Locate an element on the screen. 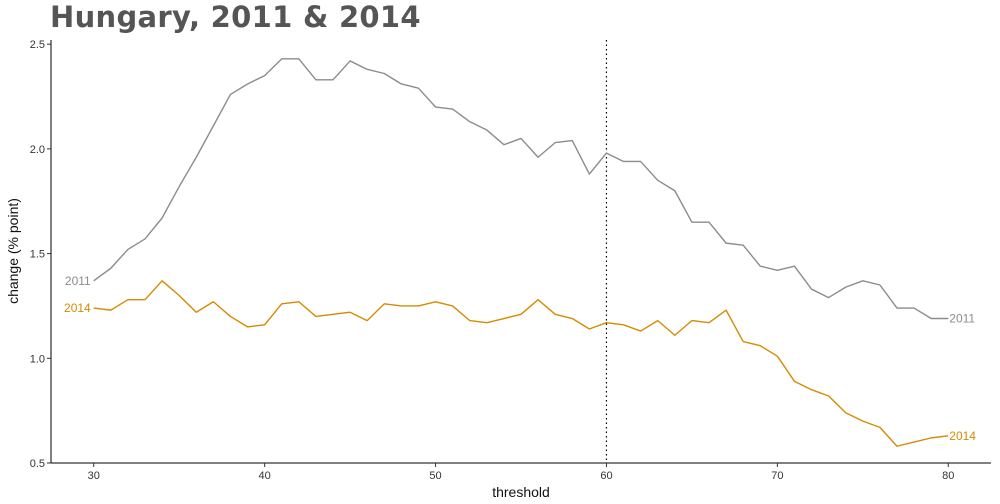 The image size is (1000, 504). series-end-label-2014: 2014 is located at coordinates (962, 436).